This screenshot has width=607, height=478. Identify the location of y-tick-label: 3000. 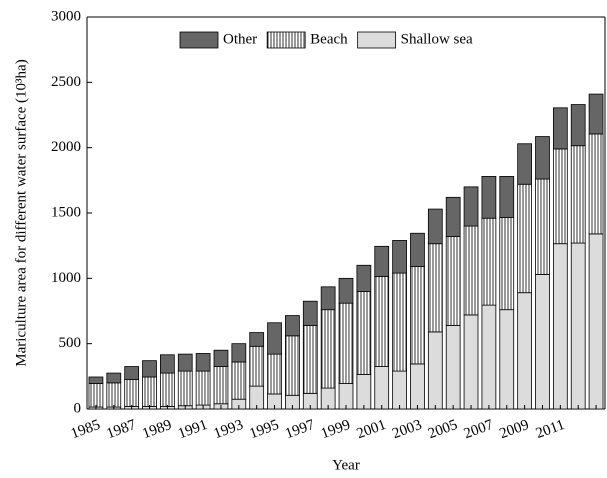
(66, 16).